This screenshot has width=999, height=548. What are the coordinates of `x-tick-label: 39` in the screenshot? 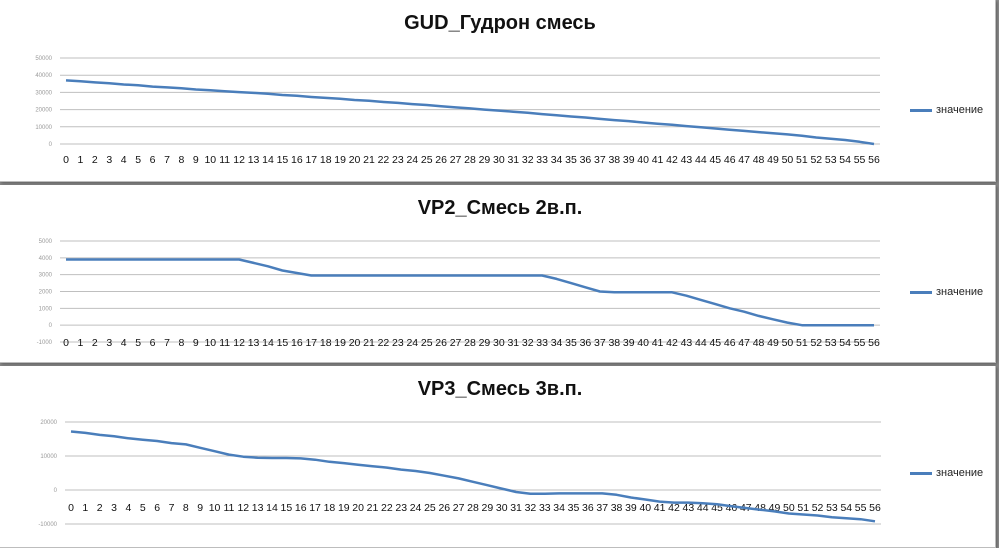 It's located at (629, 343).